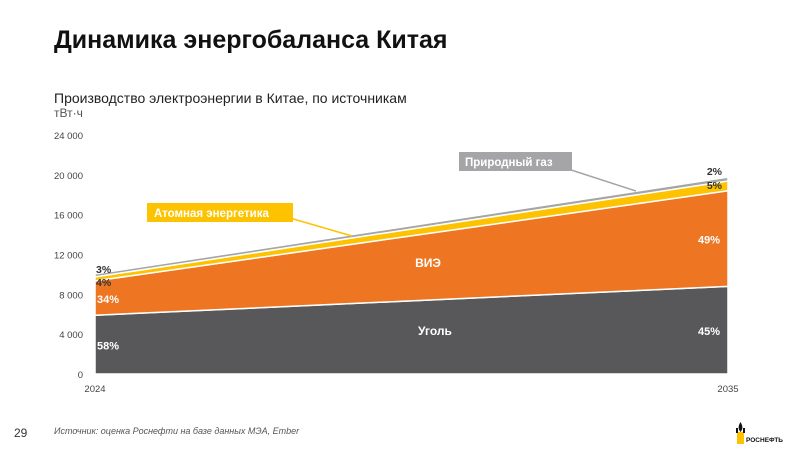 This screenshot has width=800, height=451. Describe the element at coordinates (68, 216) in the screenshot. I see `y-tick-label: 16 000` at that location.